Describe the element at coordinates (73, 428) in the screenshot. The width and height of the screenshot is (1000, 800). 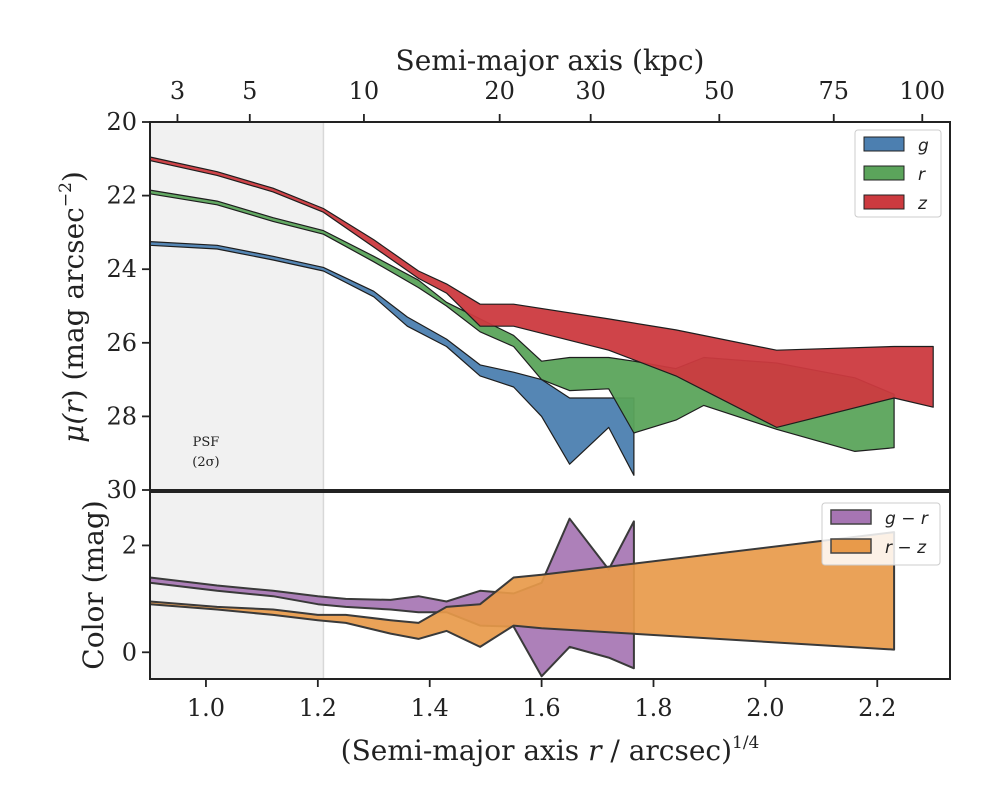
I see `y-title-mu: μ(` at that location.